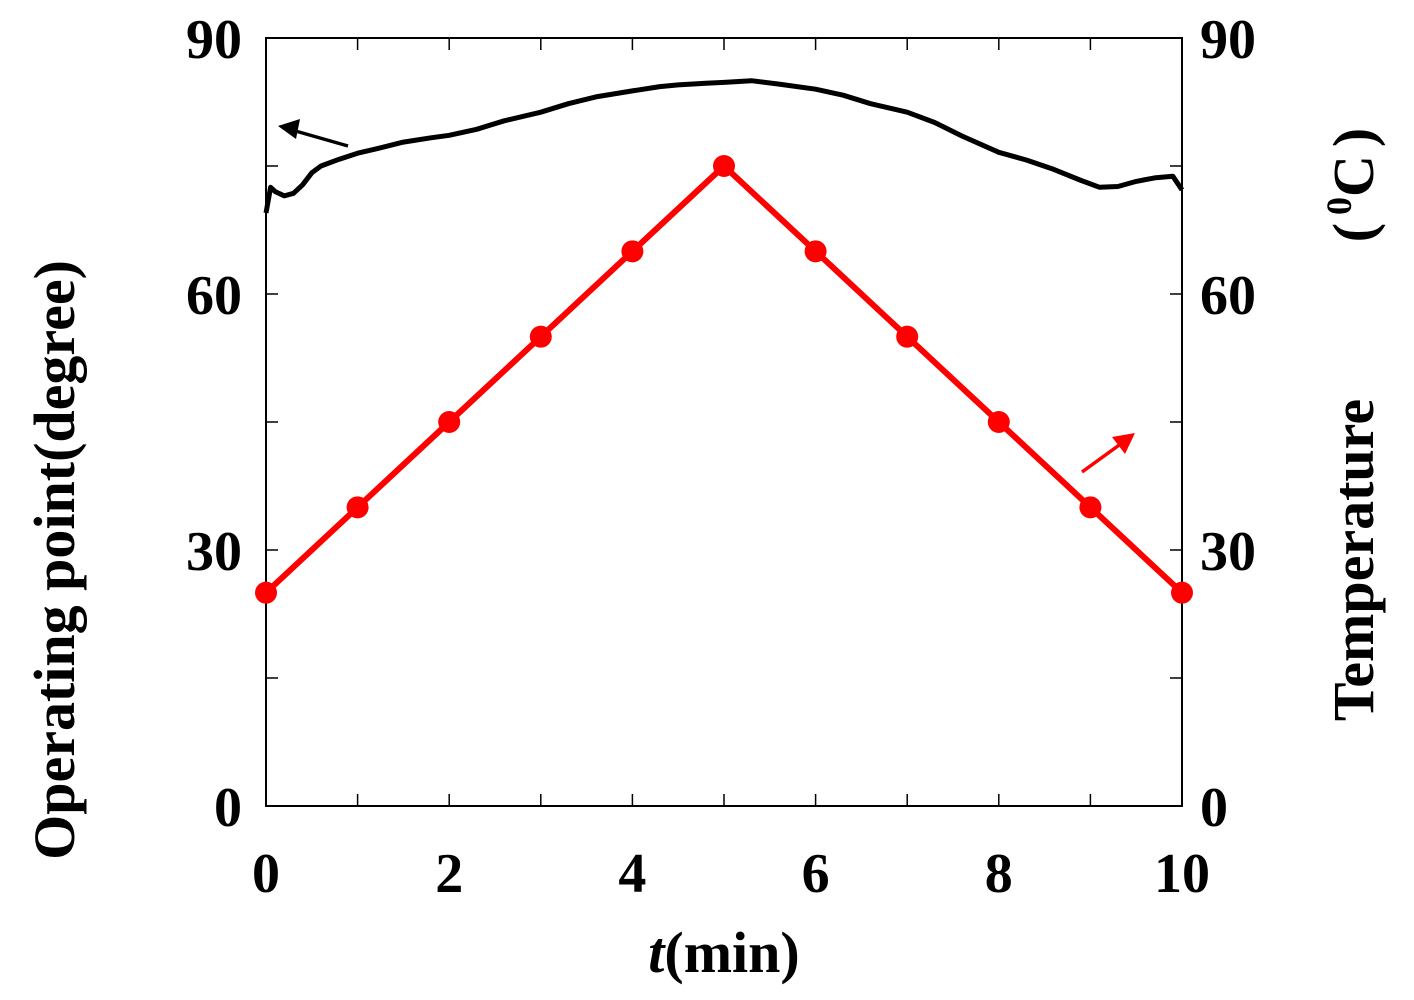 This screenshot has height=1000, width=1414. I want to click on x-tick-labels: 0 2 4 6 8 10, so click(731, 874).